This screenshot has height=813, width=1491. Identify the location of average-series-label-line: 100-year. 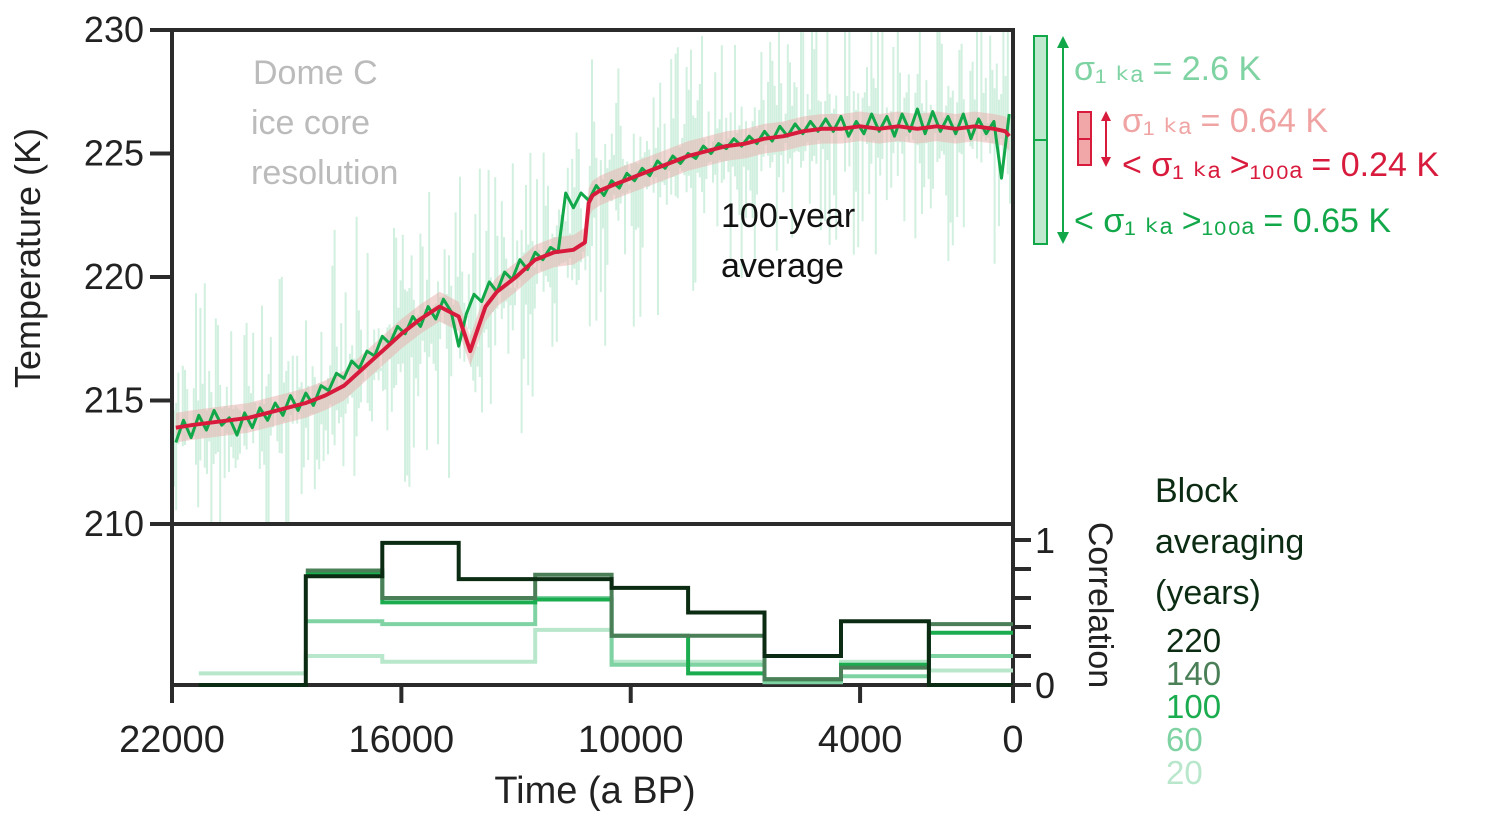
(788, 216).